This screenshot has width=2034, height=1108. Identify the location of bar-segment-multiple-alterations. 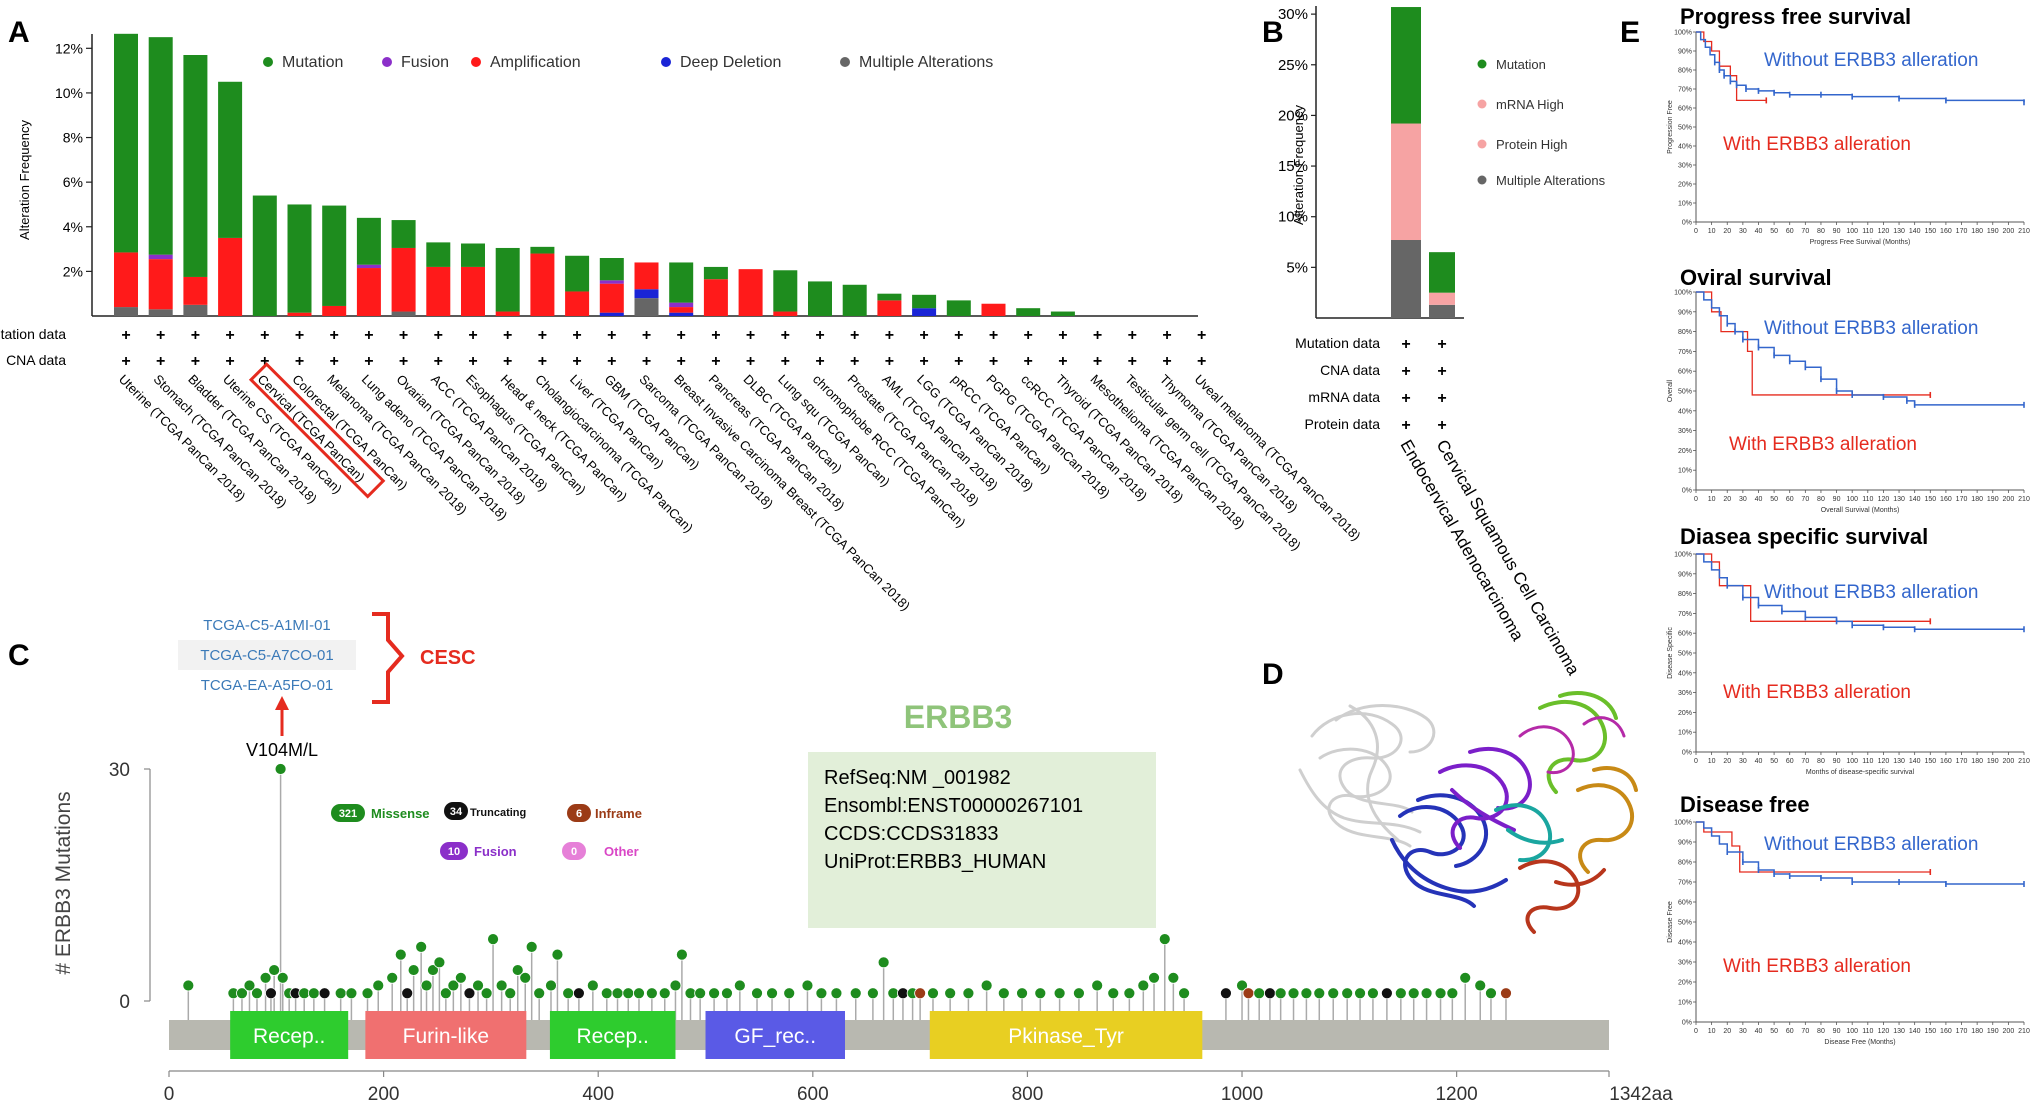
(403, 313).